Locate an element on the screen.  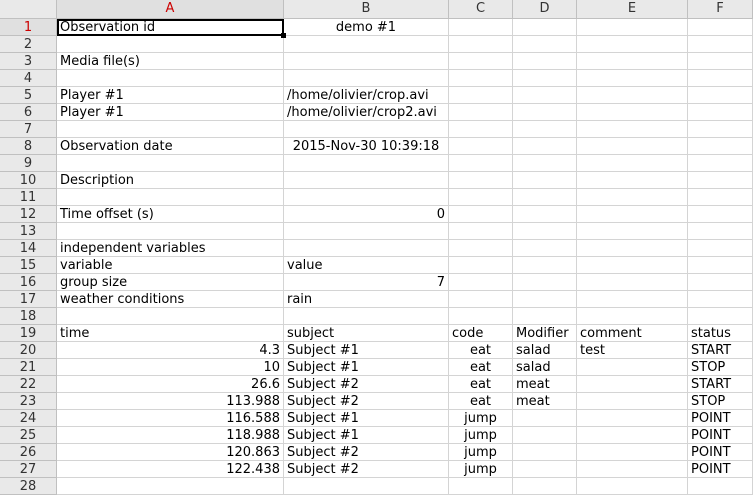
cell-f14 is located at coordinates (720, 248).